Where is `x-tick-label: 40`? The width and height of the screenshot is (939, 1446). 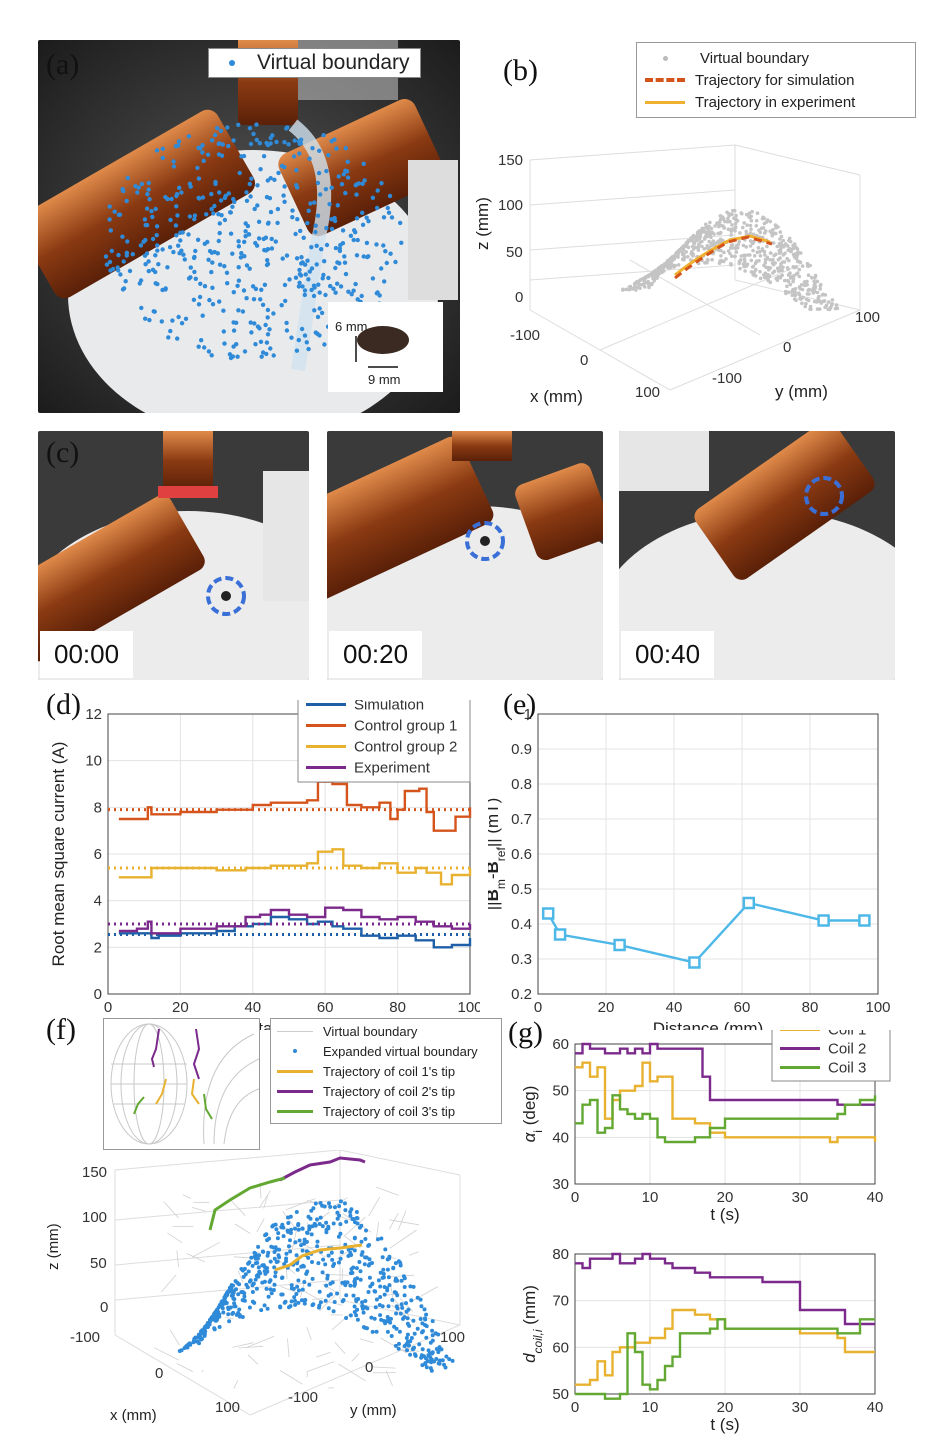
x-tick-label: 40 is located at coordinates (252, 1007).